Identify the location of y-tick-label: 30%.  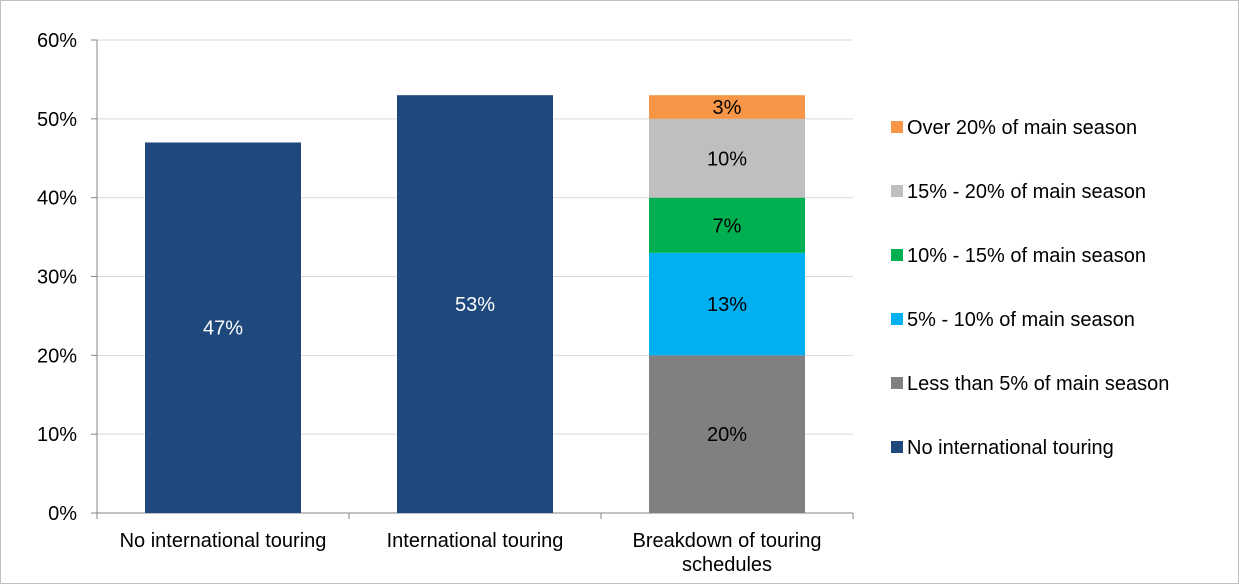
(57, 278).